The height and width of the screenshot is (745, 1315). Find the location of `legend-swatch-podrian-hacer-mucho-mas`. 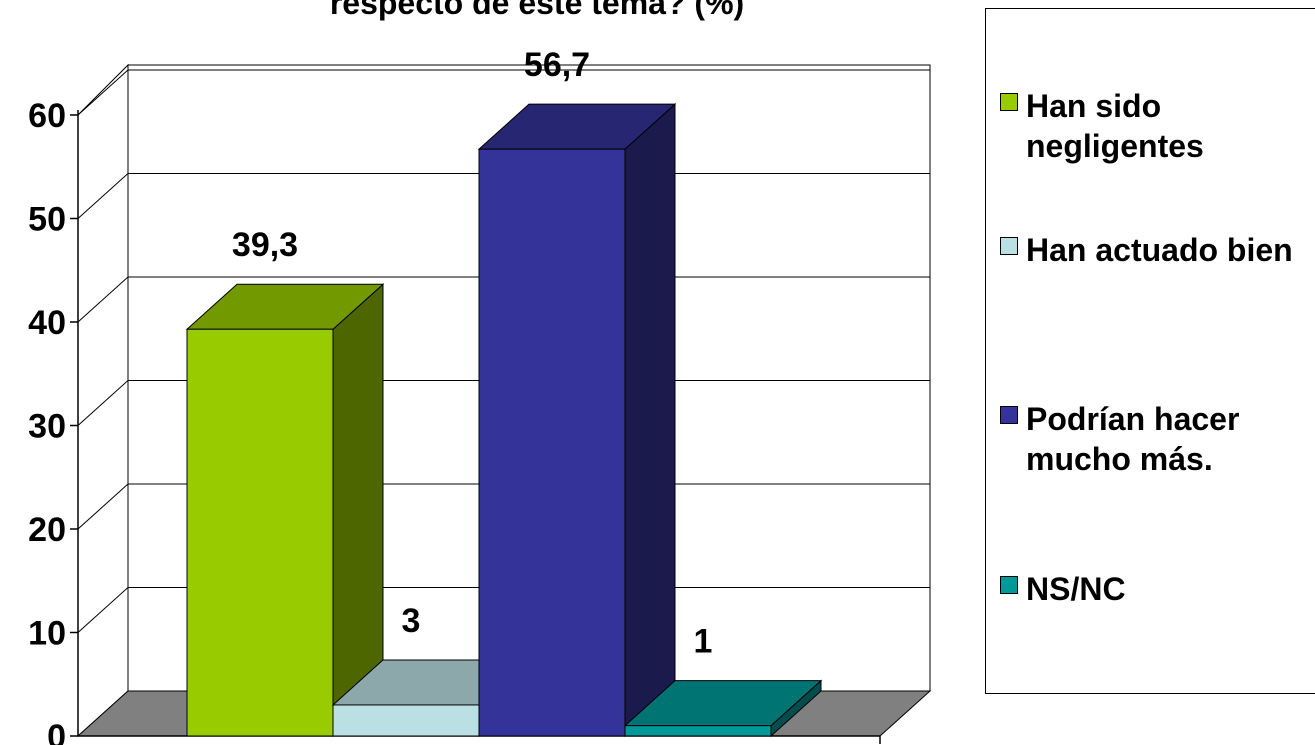

legend-swatch-podrian-hacer-mucho-mas is located at coordinates (1009, 415).